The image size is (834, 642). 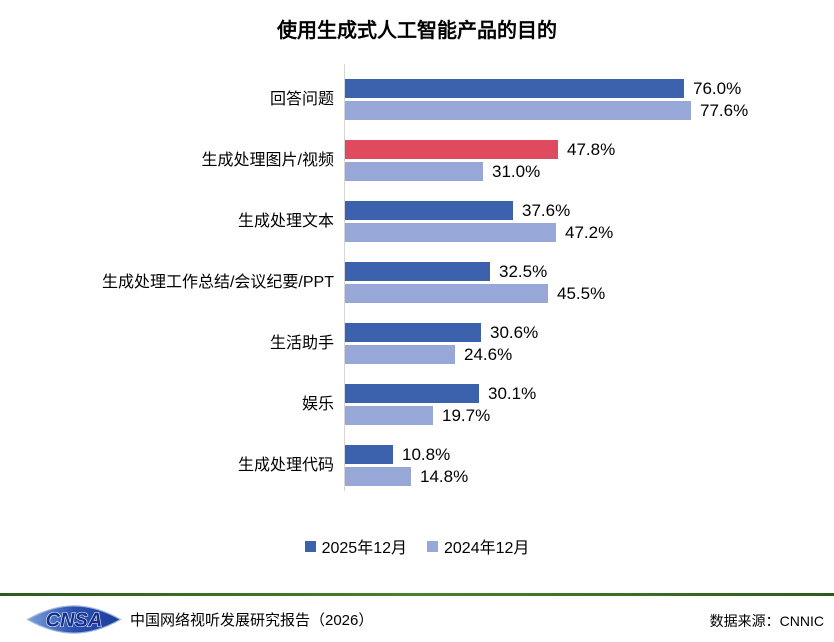 I want to click on bar-2024年12月-娱乐, so click(x=389, y=415).